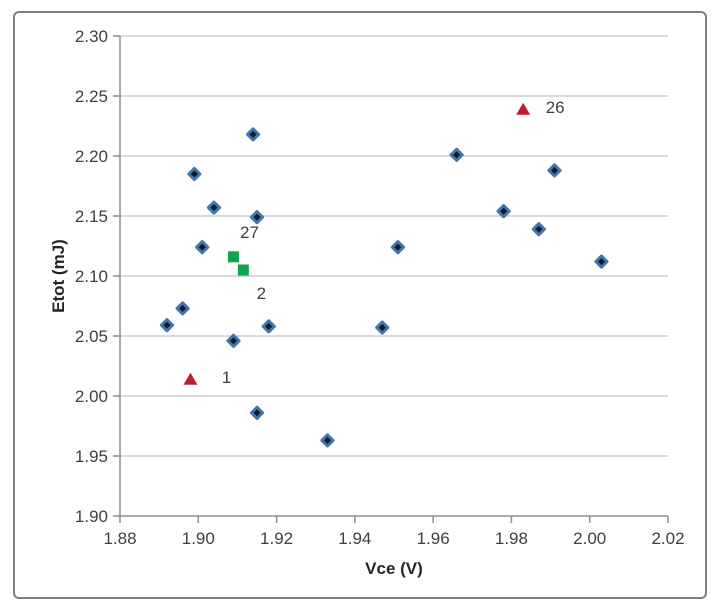 Image resolution: width=716 pixels, height=613 pixels. What do you see at coordinates (226, 377) in the screenshot?
I see `point-label: 1` at bounding box center [226, 377].